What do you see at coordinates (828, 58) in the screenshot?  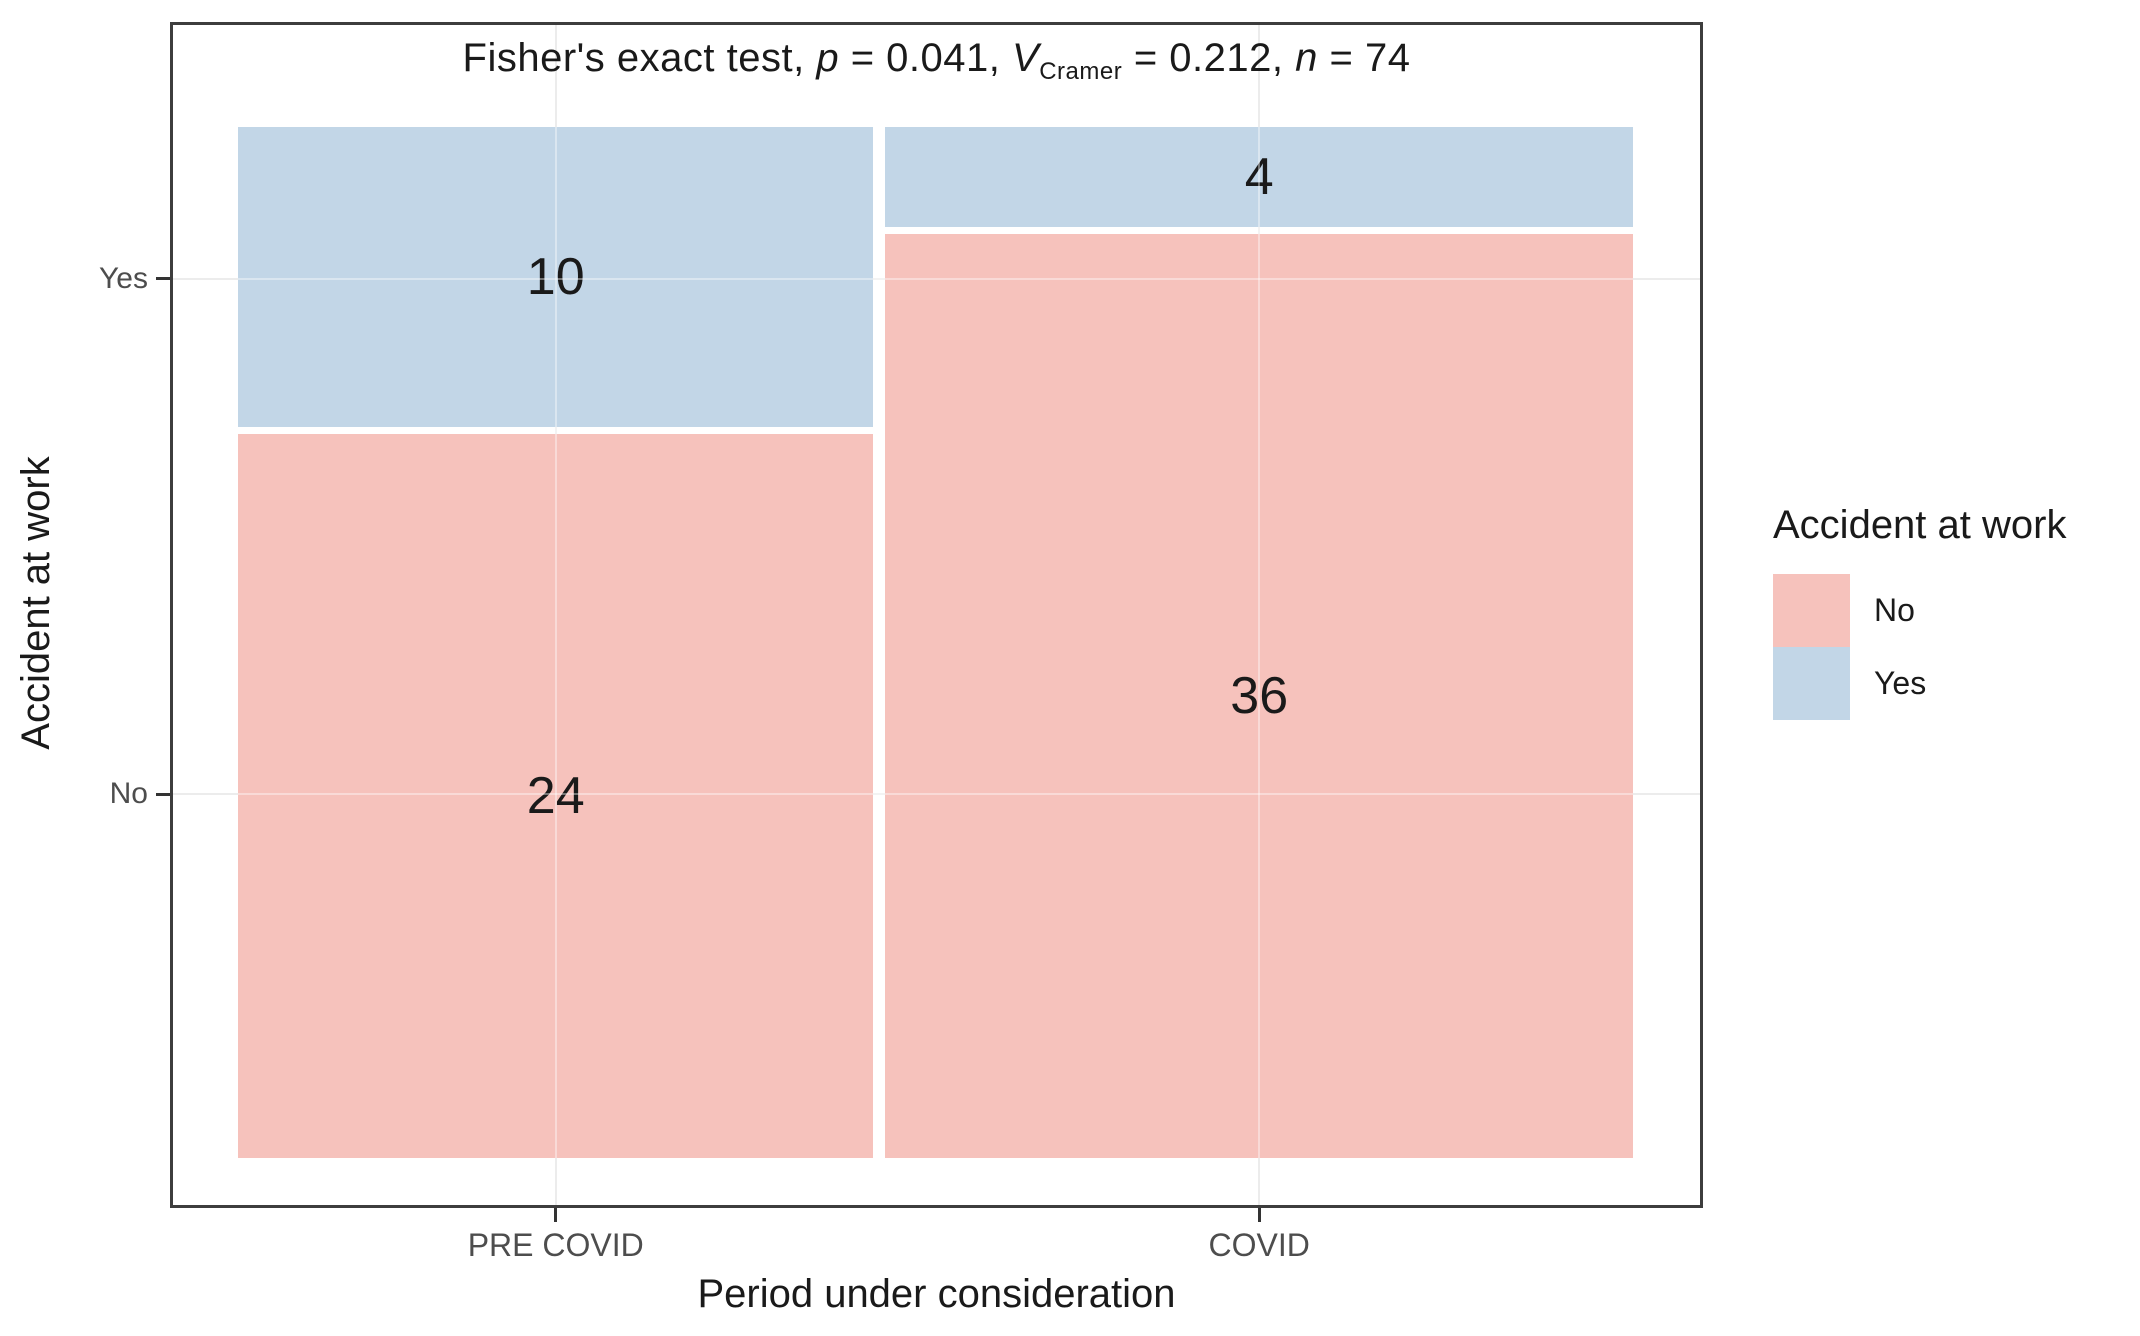 I see `plot-title-part: p` at bounding box center [828, 58].